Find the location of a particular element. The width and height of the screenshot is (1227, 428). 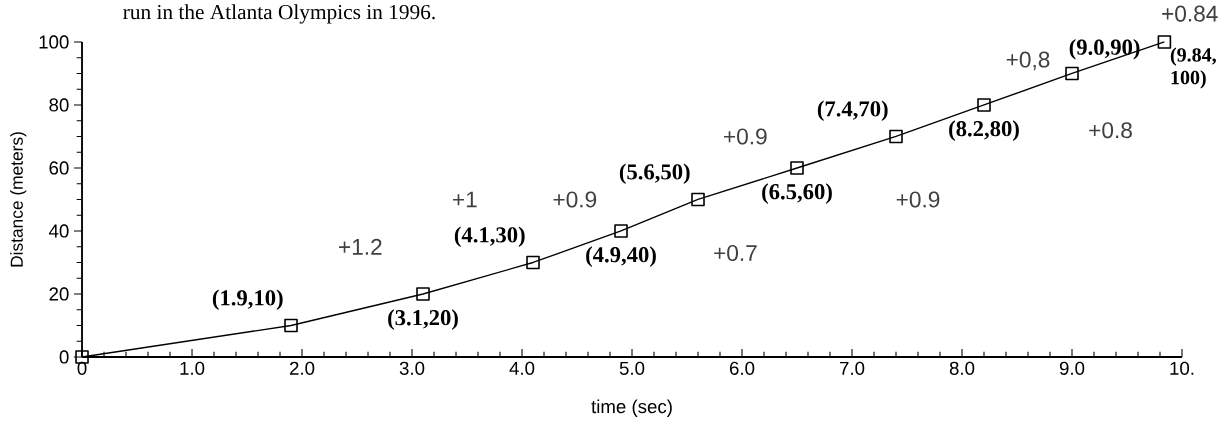

annotation: (4.9,40) is located at coordinates (621, 256).